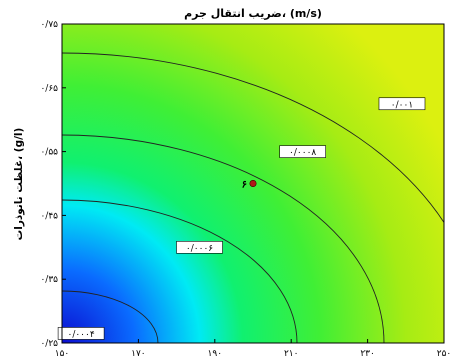  What do you see at coordinates (291, 354) in the screenshot?
I see `x-tick-label: ۲۱۰` at bounding box center [291, 354].